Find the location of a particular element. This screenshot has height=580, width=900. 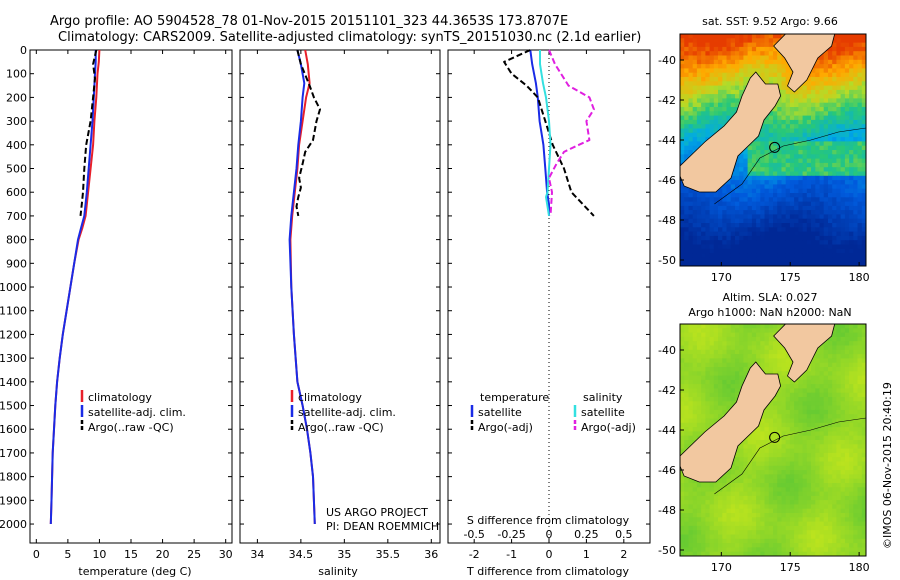

s-tick-label: 0 is located at coordinates (549, 534).